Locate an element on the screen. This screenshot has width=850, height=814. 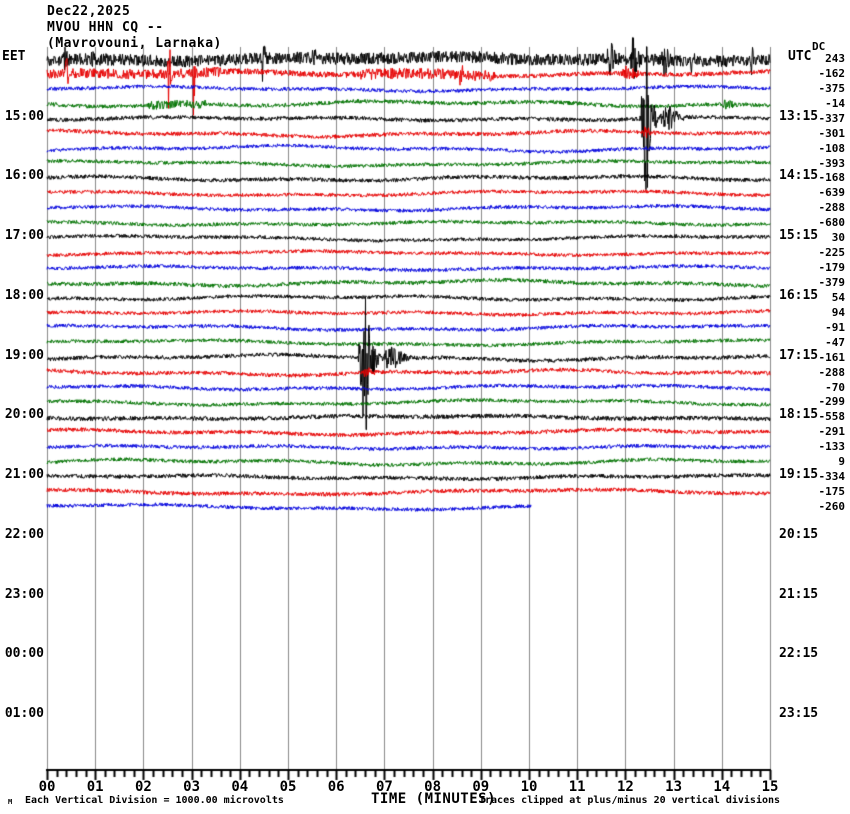
dc-offset-value: -168 is located at coordinates (832, 178).